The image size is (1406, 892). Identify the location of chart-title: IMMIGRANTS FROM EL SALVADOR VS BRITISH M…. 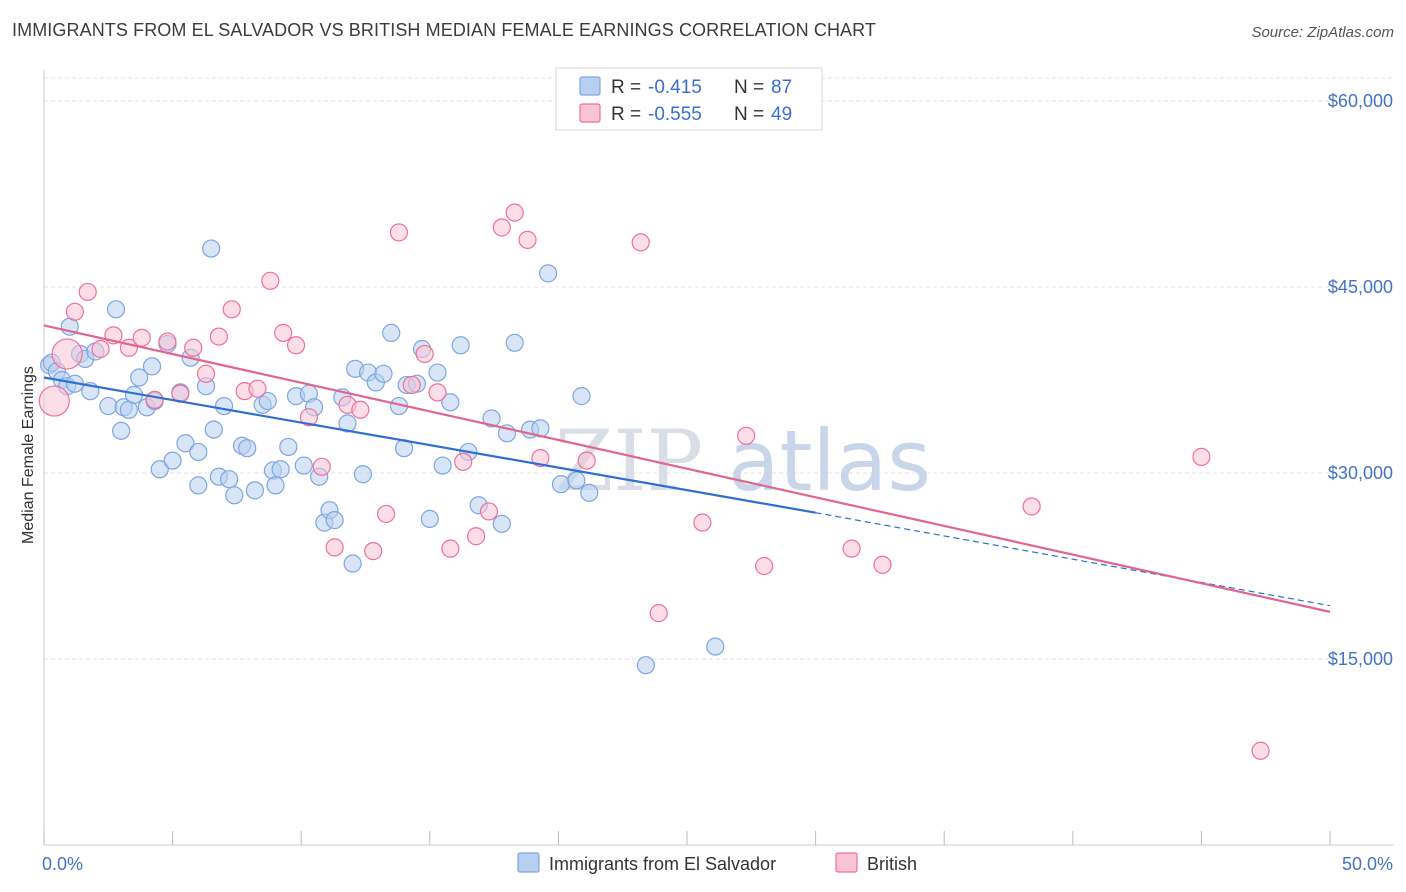
(444, 30).